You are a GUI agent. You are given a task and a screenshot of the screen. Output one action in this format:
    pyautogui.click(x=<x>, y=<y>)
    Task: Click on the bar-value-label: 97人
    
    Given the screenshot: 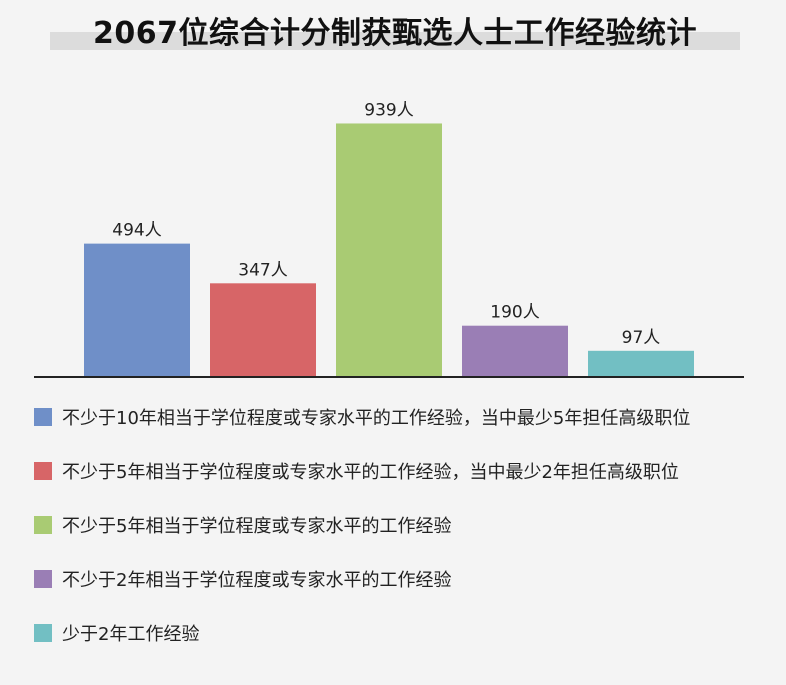 What is the action you would take?
    pyautogui.click(x=641, y=338)
    